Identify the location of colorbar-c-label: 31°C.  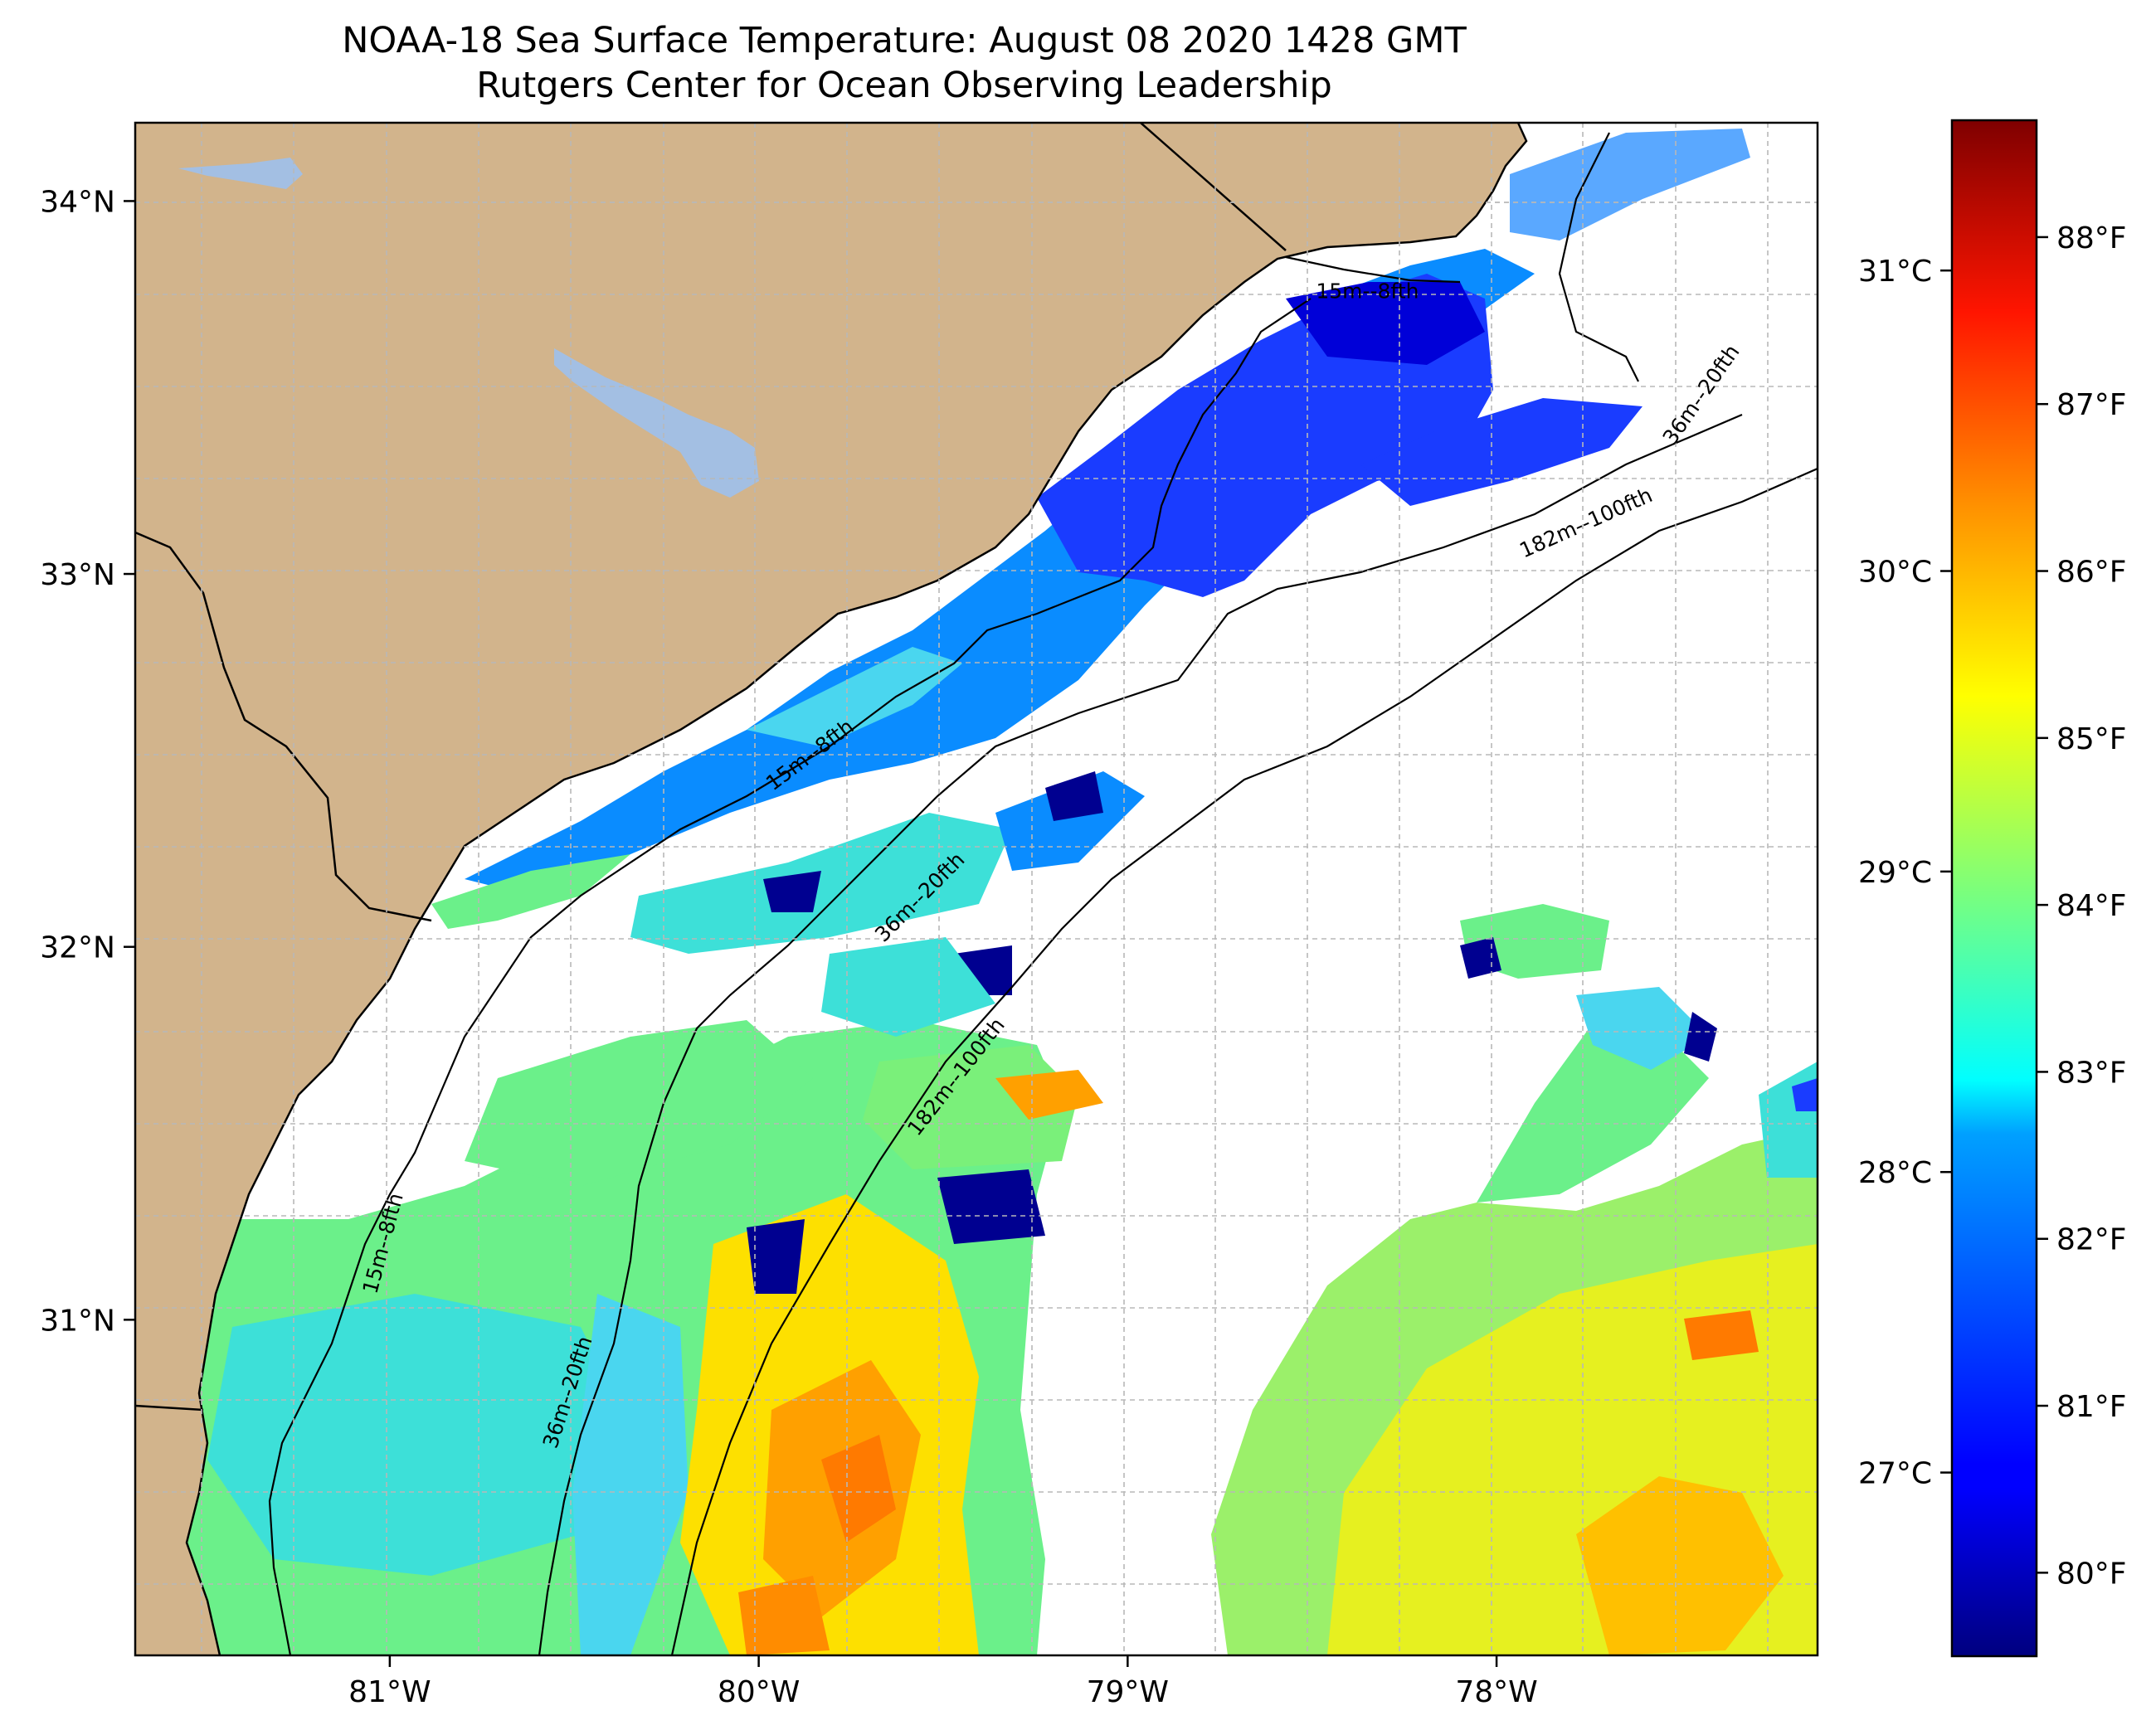
(1895, 272).